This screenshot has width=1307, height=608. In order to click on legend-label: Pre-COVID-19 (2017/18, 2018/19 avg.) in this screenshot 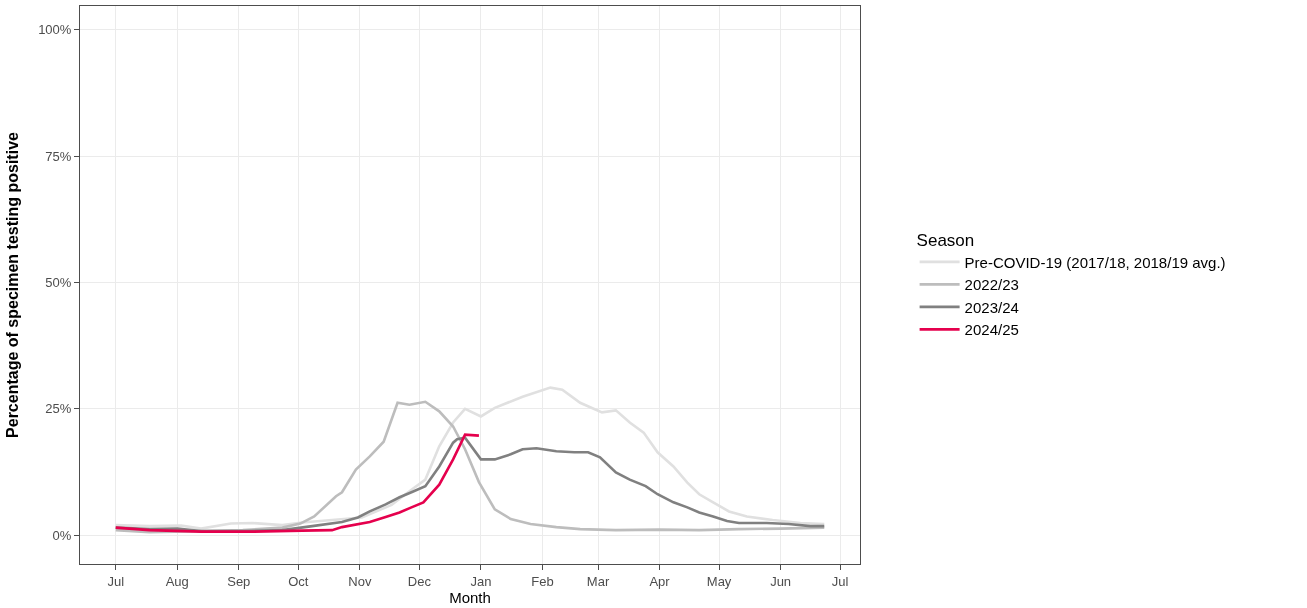, I will do `click(1095, 262)`.